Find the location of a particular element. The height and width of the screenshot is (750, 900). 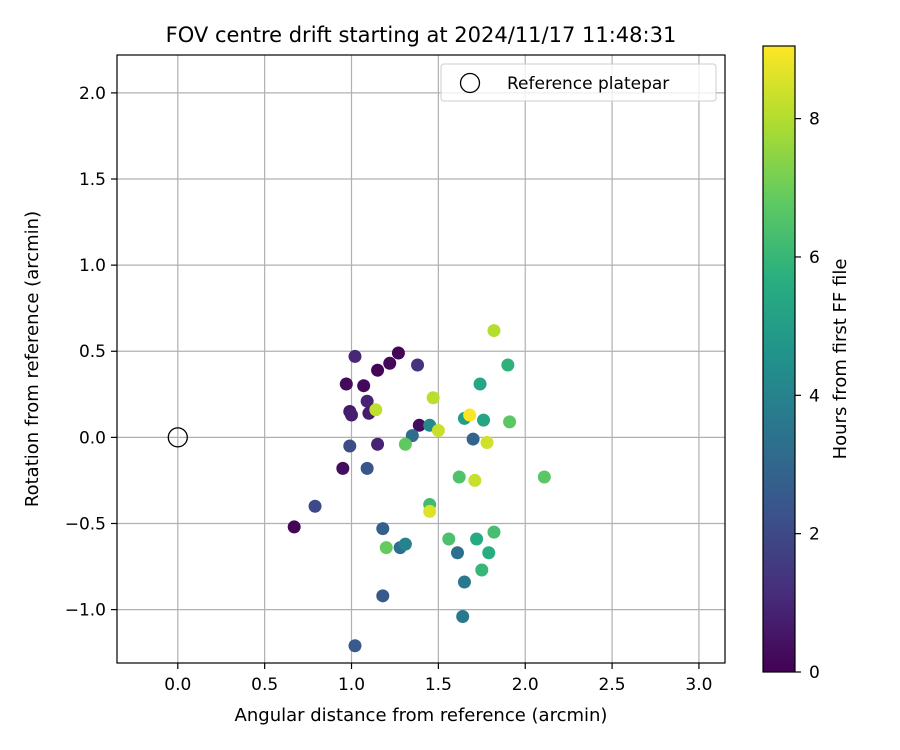

x-tick-label: 2.0 is located at coordinates (525, 685).